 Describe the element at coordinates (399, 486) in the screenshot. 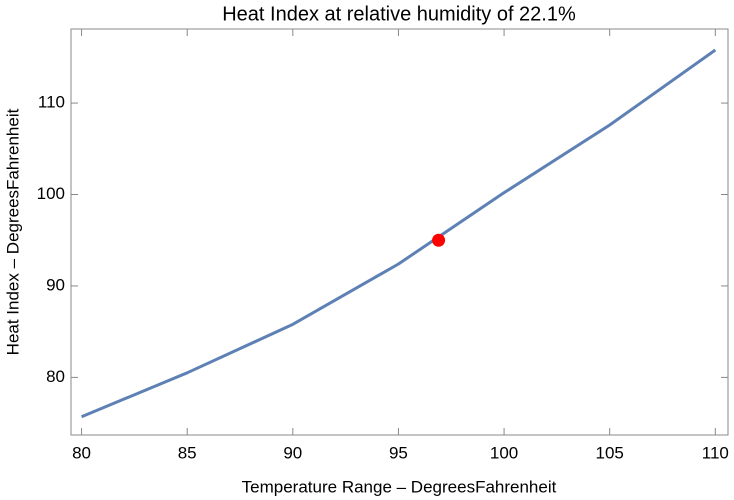

I see `x-axis-label: Temperature Range – DegreesFahrenheit` at that location.